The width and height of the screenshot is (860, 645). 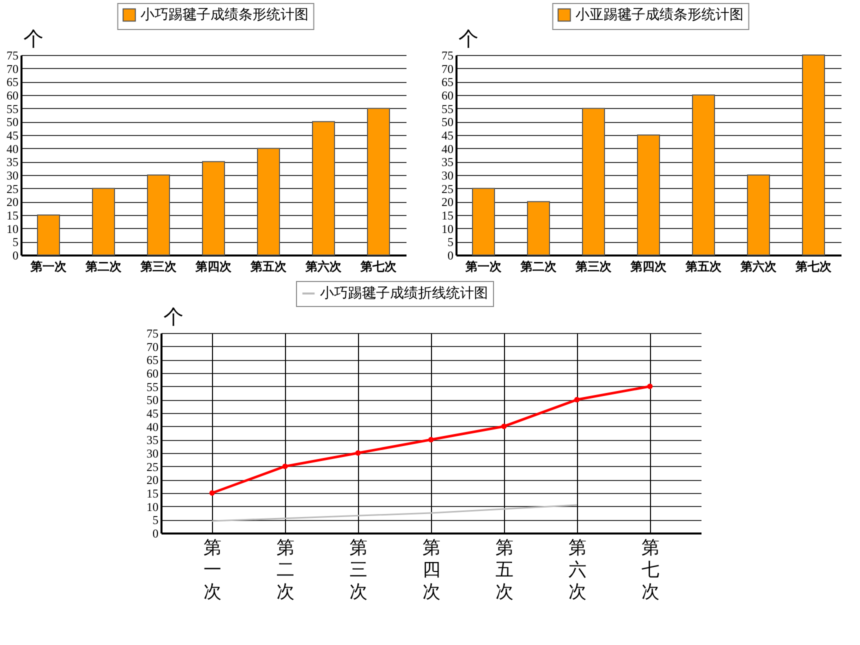 What do you see at coordinates (404, 294) in the screenshot?
I see `legend-label: 小巧踢毽子成绩折线统计图` at bounding box center [404, 294].